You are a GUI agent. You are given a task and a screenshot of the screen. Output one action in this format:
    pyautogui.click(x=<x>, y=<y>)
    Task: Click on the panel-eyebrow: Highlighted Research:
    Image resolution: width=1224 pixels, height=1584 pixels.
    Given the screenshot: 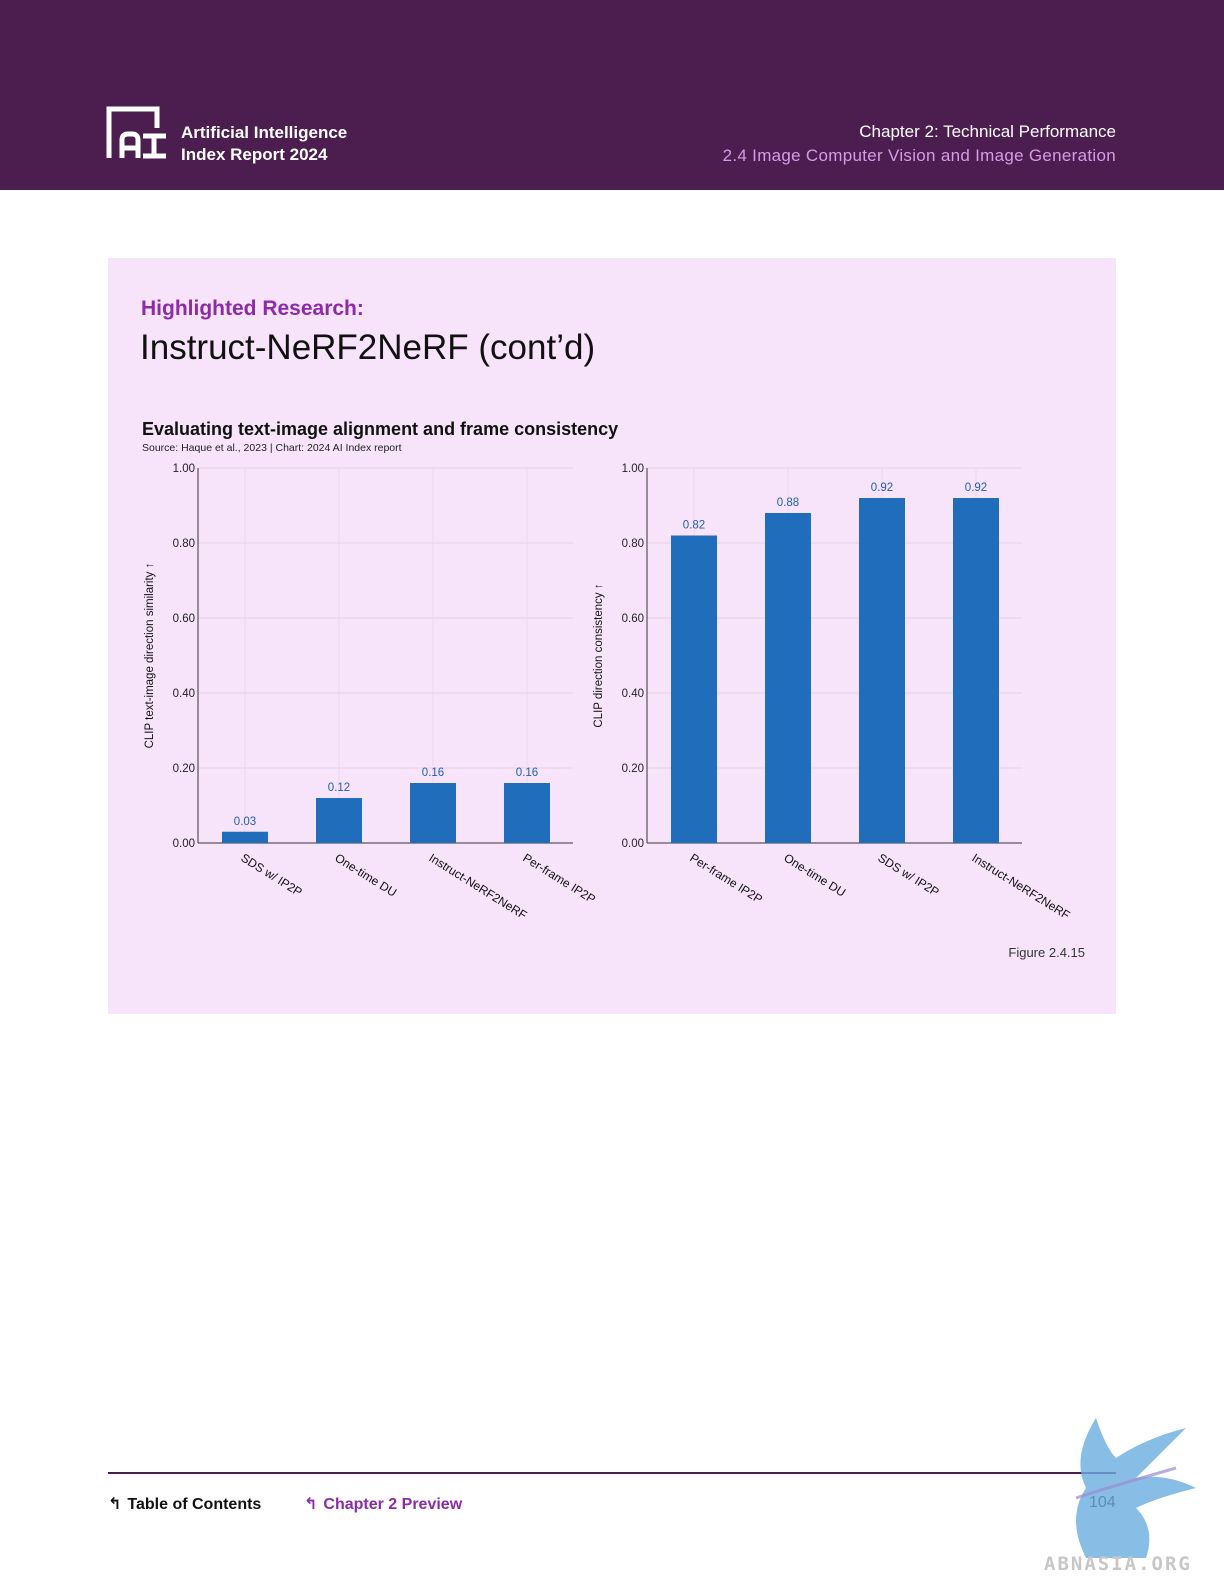 What is the action you would take?
    pyautogui.click(x=252, y=308)
    